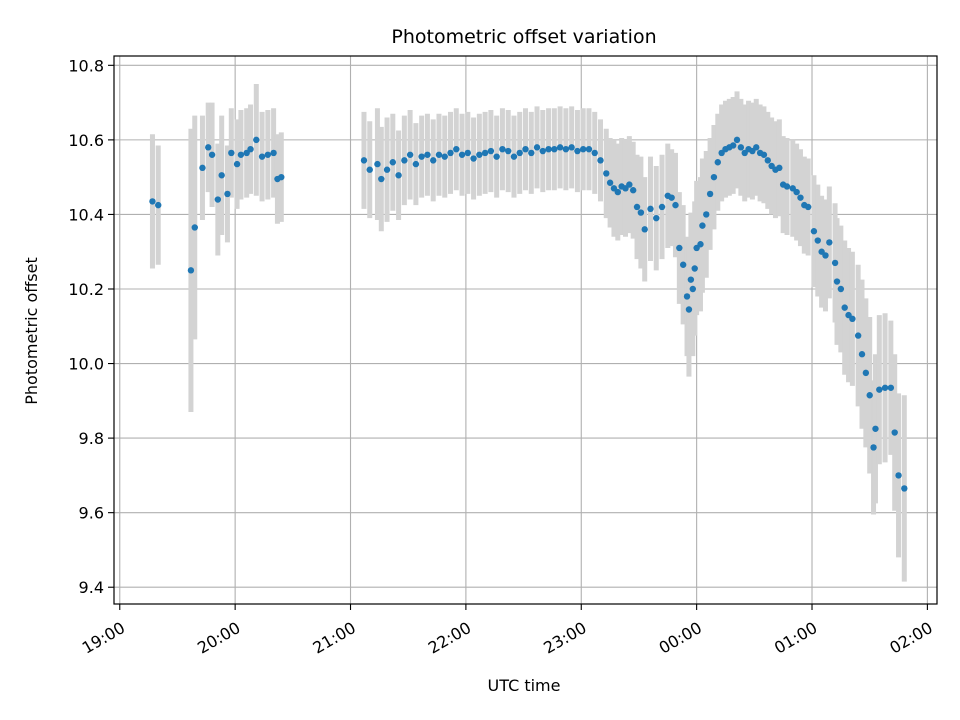  I want to click on y-tick-label: 9.8, so click(91, 438).